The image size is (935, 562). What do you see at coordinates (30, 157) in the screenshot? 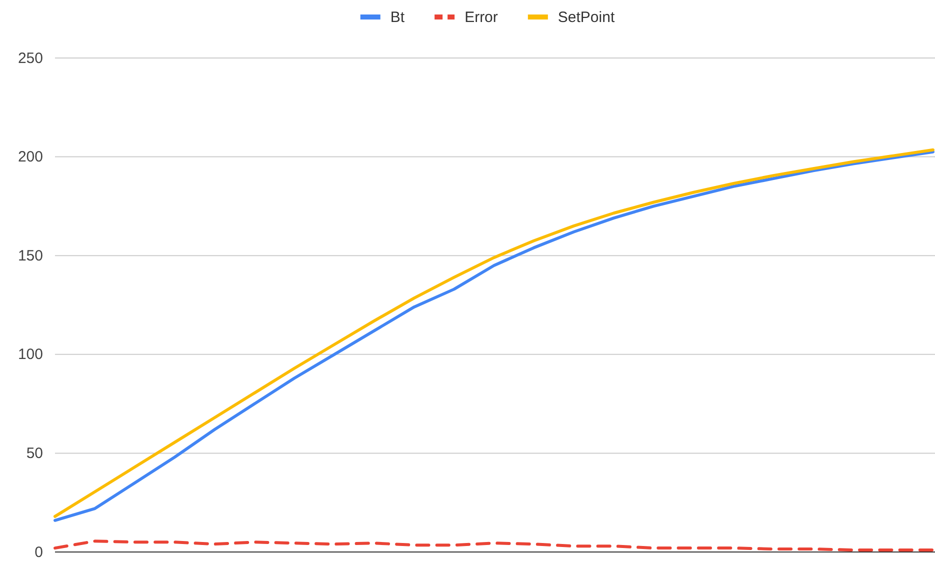
I see `y-tick-label: 200` at bounding box center [30, 157].